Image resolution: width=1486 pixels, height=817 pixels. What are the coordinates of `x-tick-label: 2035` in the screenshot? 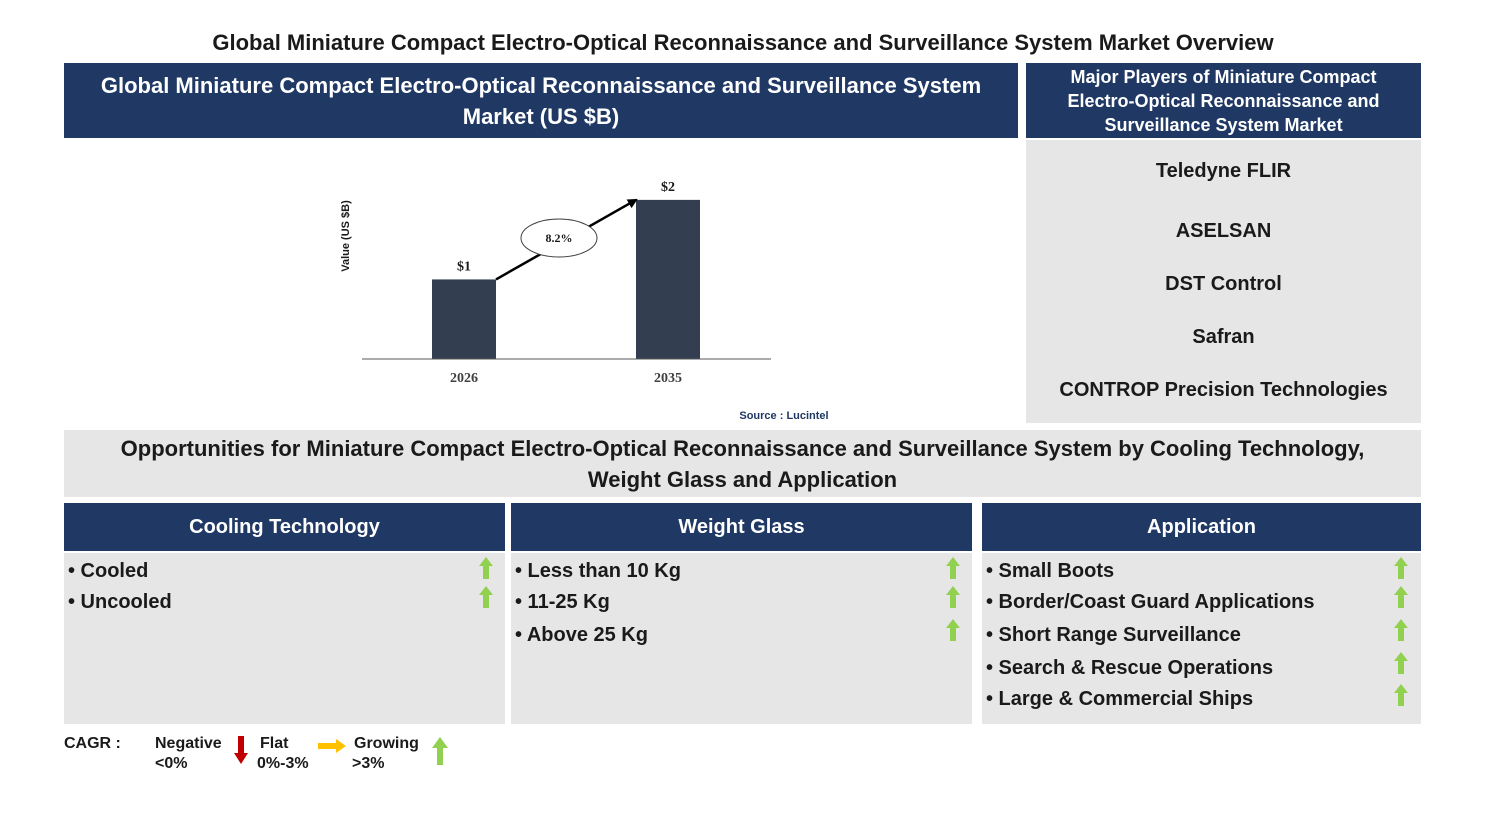 It's located at (668, 378).